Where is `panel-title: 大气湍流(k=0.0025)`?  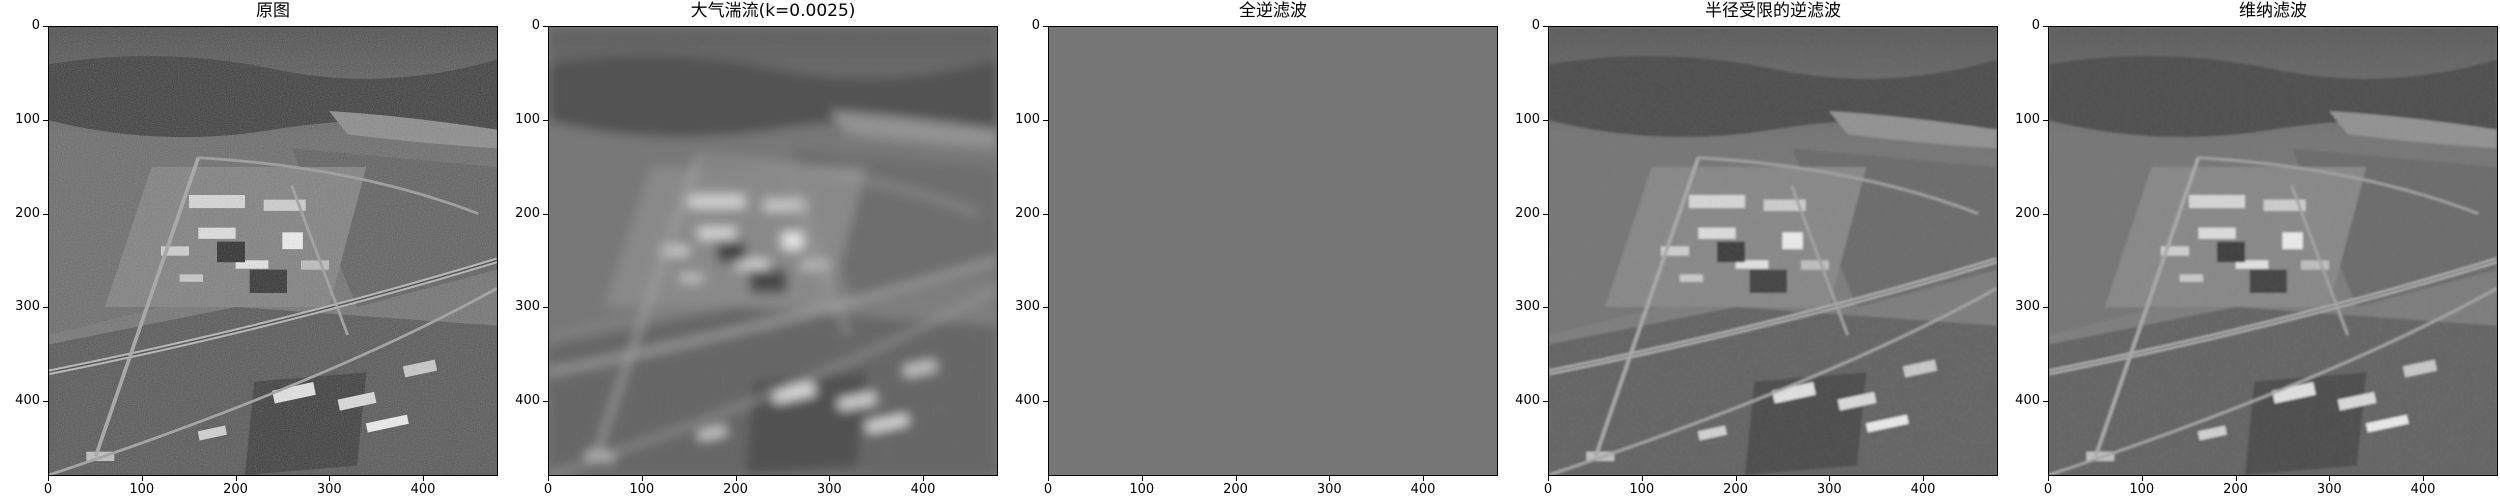 panel-title: 大气湍流(k=0.0025) is located at coordinates (773, 11).